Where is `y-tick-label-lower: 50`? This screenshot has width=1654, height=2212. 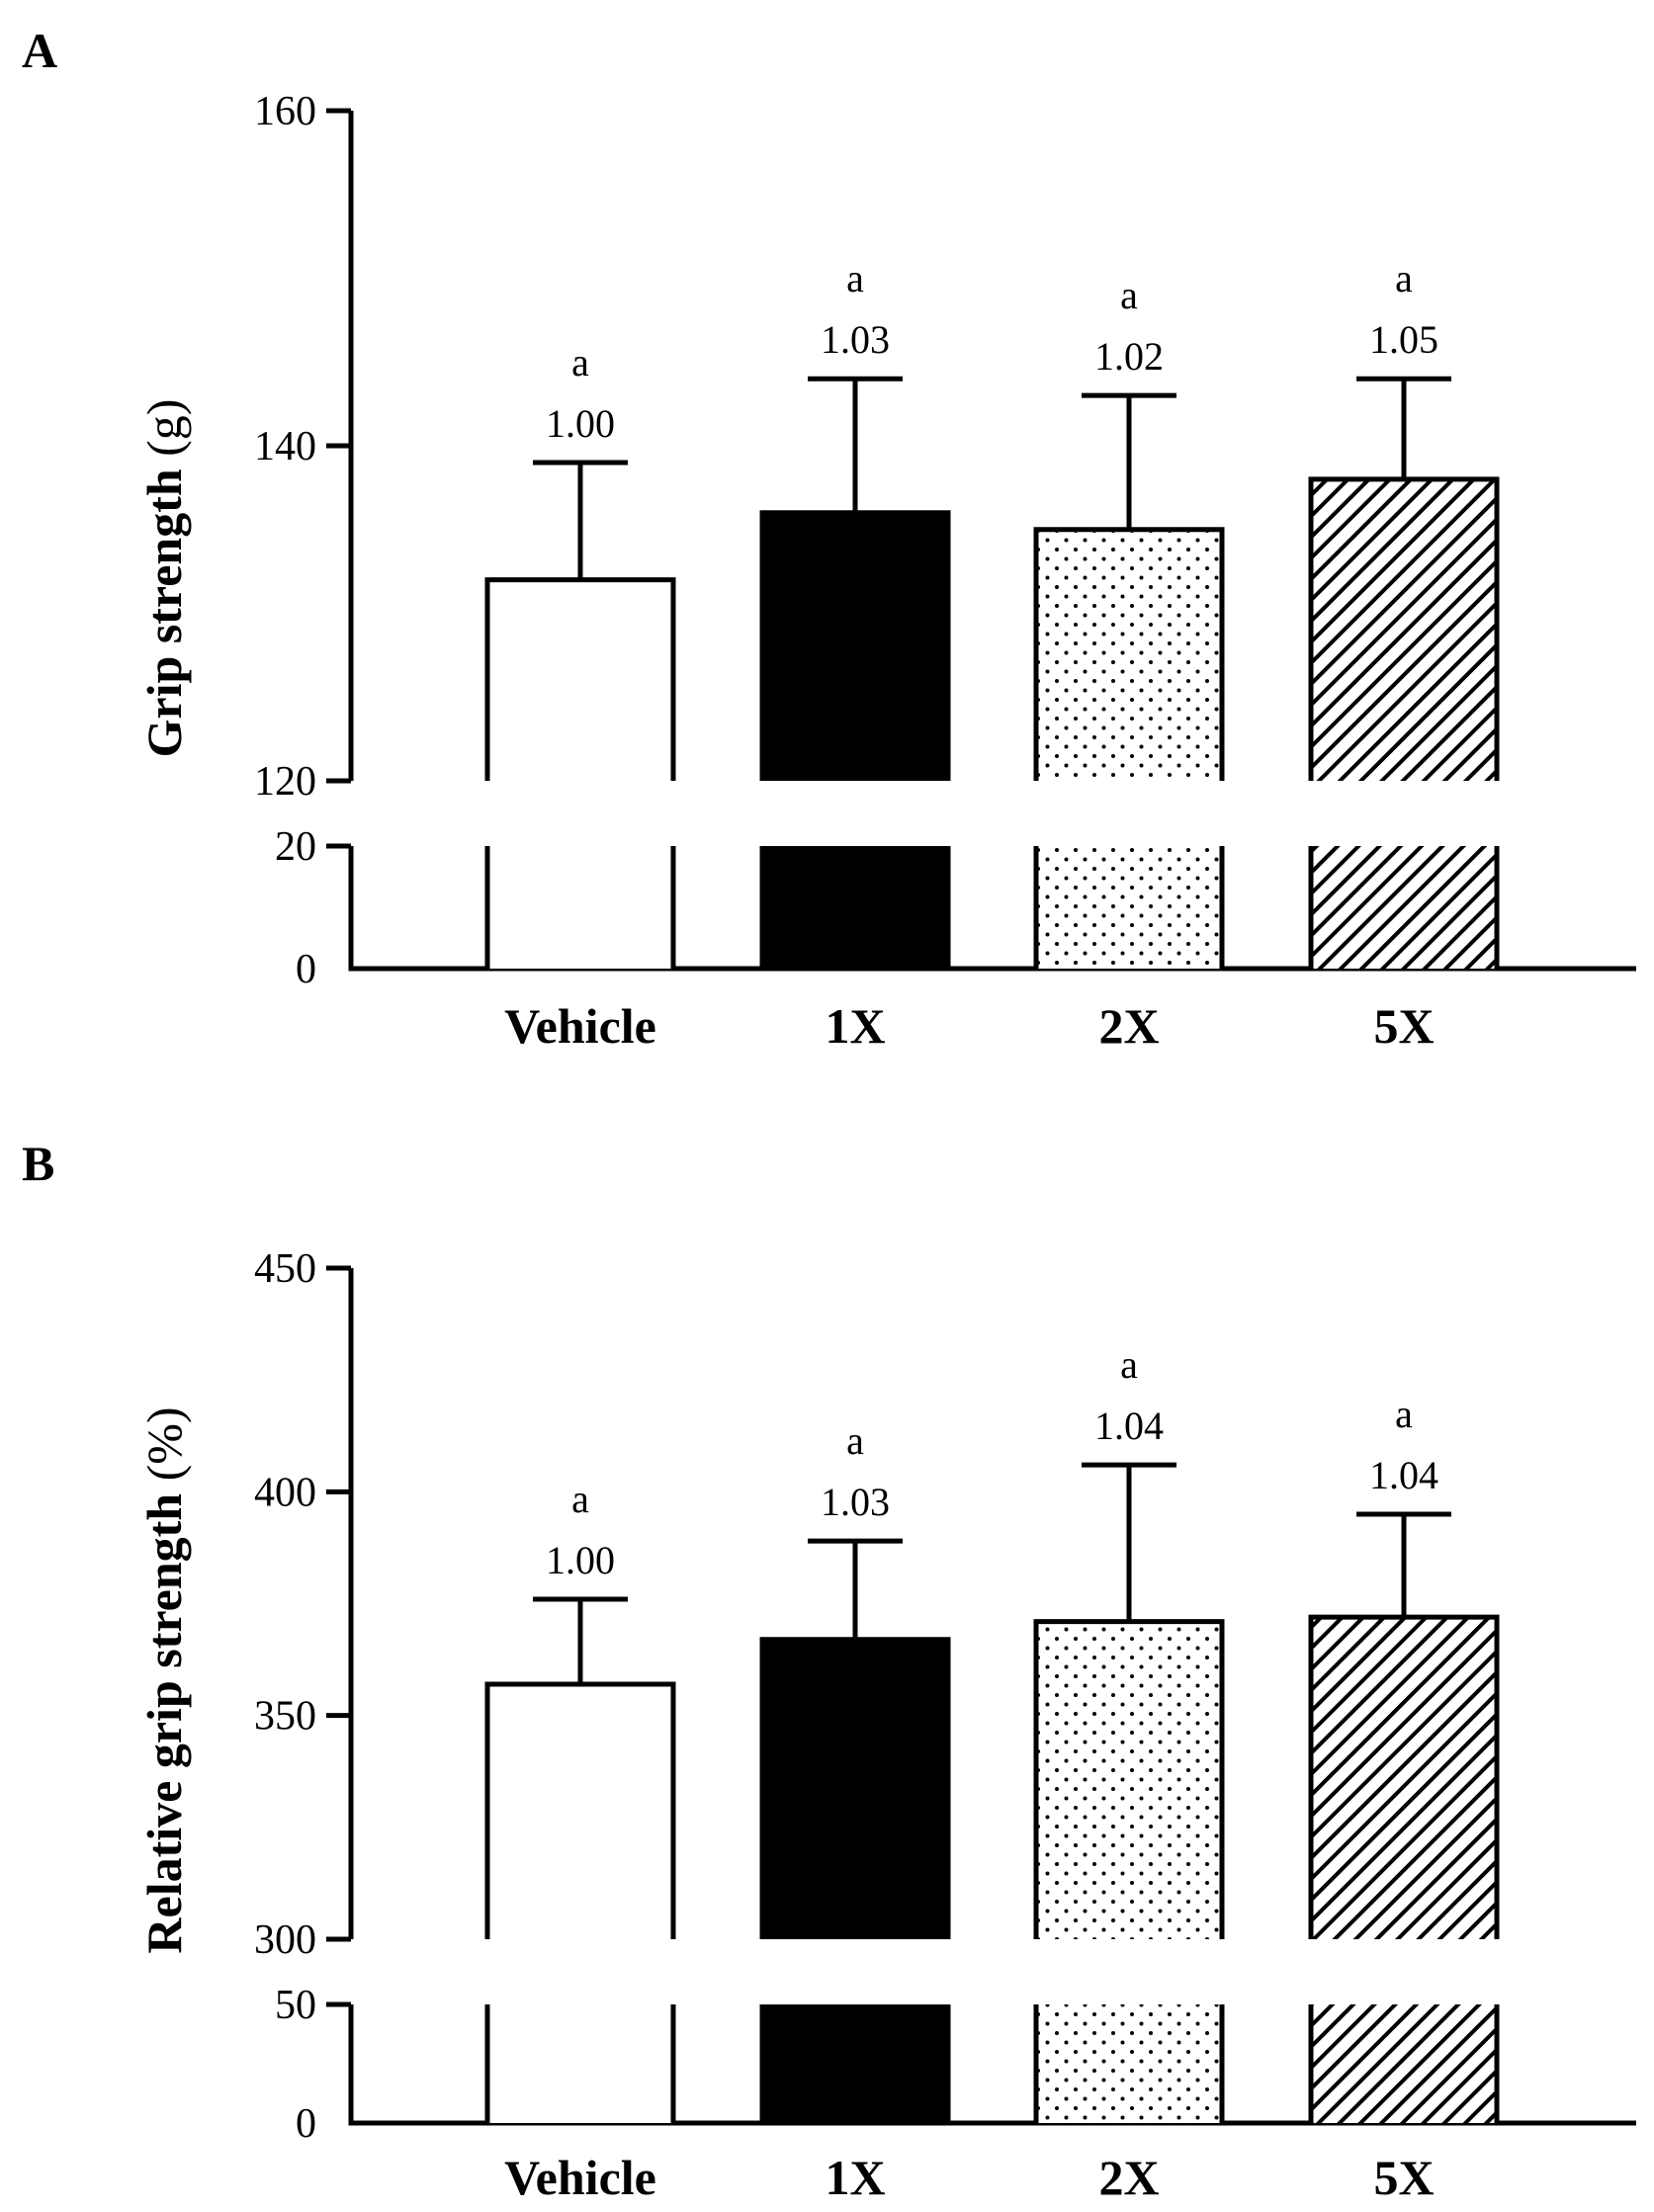
y-tick-label-lower: 50 is located at coordinates (295, 2005).